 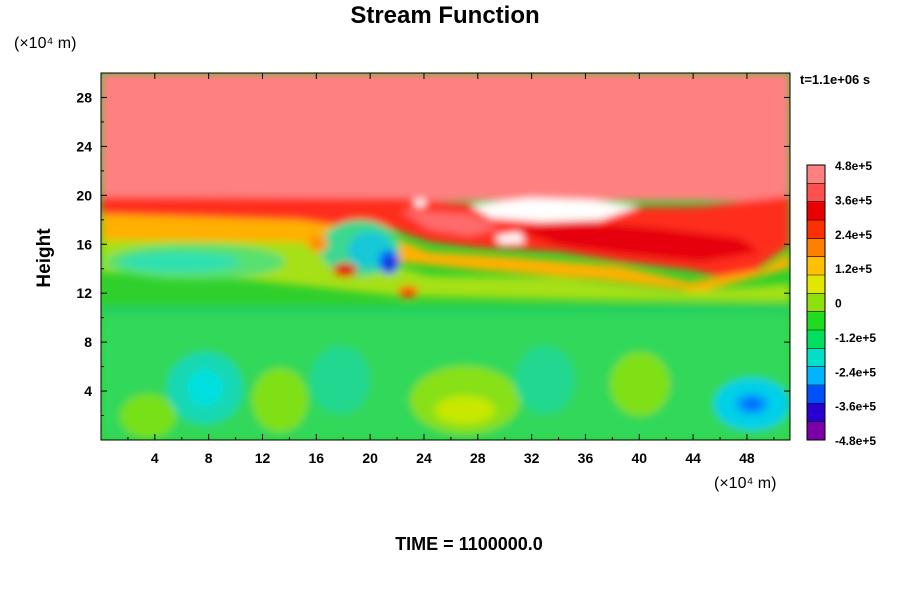 What do you see at coordinates (853, 166) in the screenshot?
I see `colorbar-label: 4.8e+5` at bounding box center [853, 166].